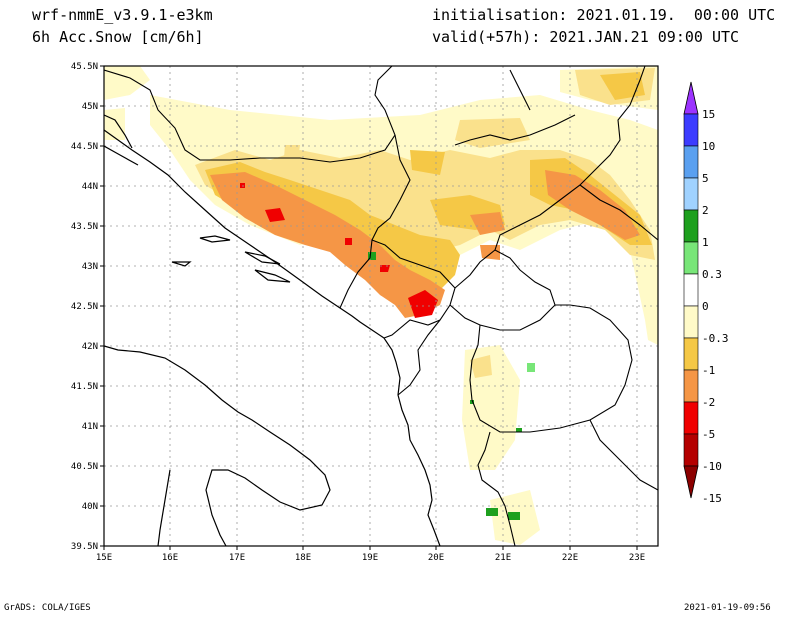 Image resolution: width=800 pixels, height=618 pixels. Describe the element at coordinates (712, 466) in the screenshot. I see `colorbar-label: -10` at that location.